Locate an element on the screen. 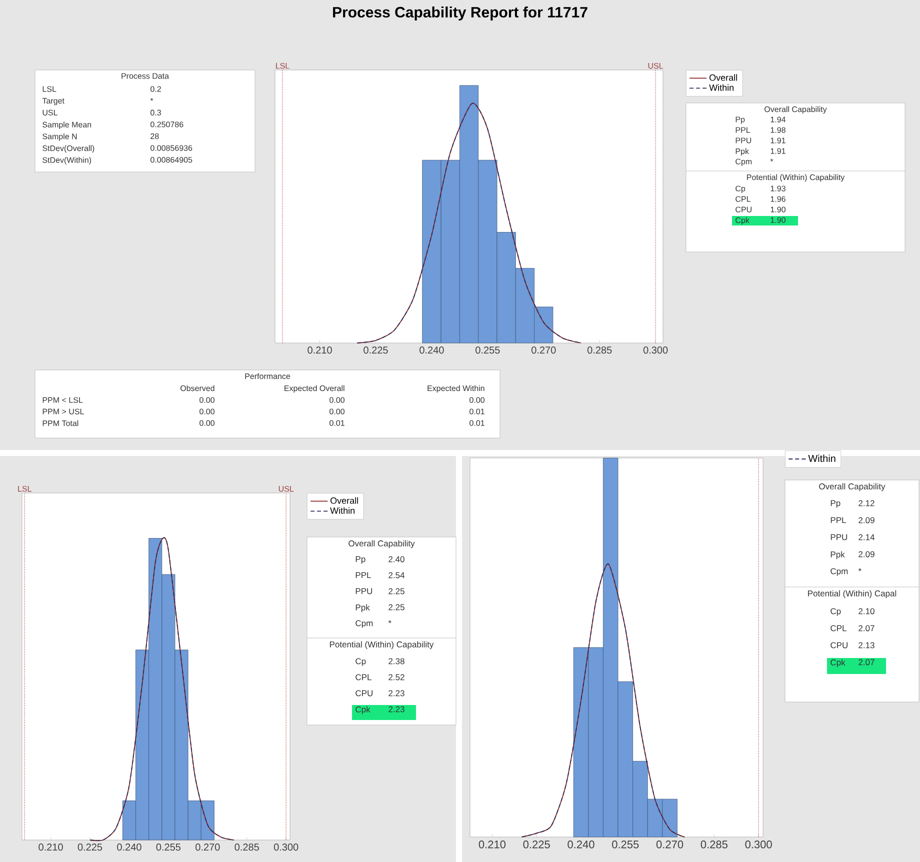 Image resolution: width=920 pixels, height=862 pixels. text: 28 is located at coordinates (154, 136).